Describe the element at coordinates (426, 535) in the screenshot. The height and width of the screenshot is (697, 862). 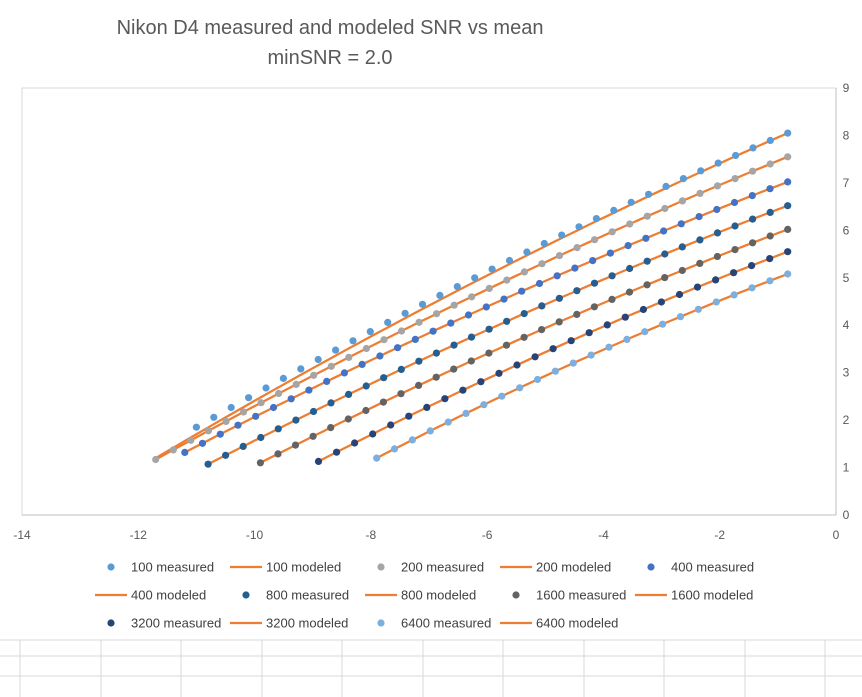
I see `x-tick-labels: -14 -12 -10 -8 -6 -4 -2 0` at that location.